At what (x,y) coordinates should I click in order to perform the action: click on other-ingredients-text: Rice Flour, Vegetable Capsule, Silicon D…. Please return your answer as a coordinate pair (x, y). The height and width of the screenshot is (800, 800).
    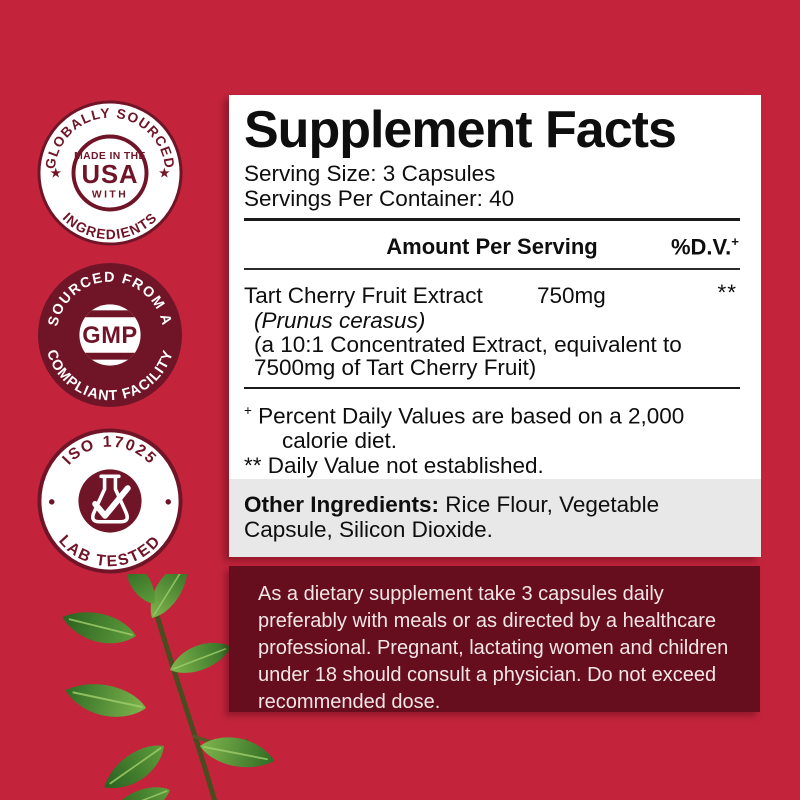
    Looking at the image, I should click on (452, 517).